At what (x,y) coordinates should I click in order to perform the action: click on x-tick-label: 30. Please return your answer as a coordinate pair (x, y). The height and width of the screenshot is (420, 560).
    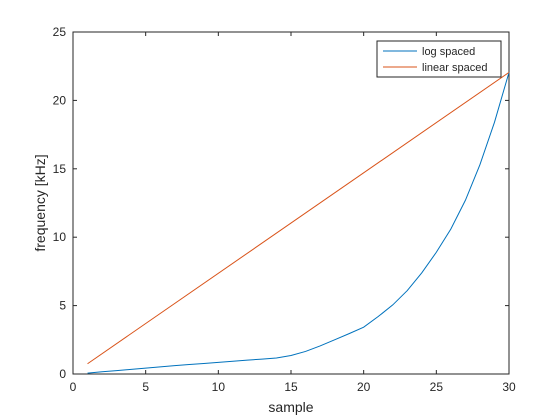
    Looking at the image, I should click on (509, 387).